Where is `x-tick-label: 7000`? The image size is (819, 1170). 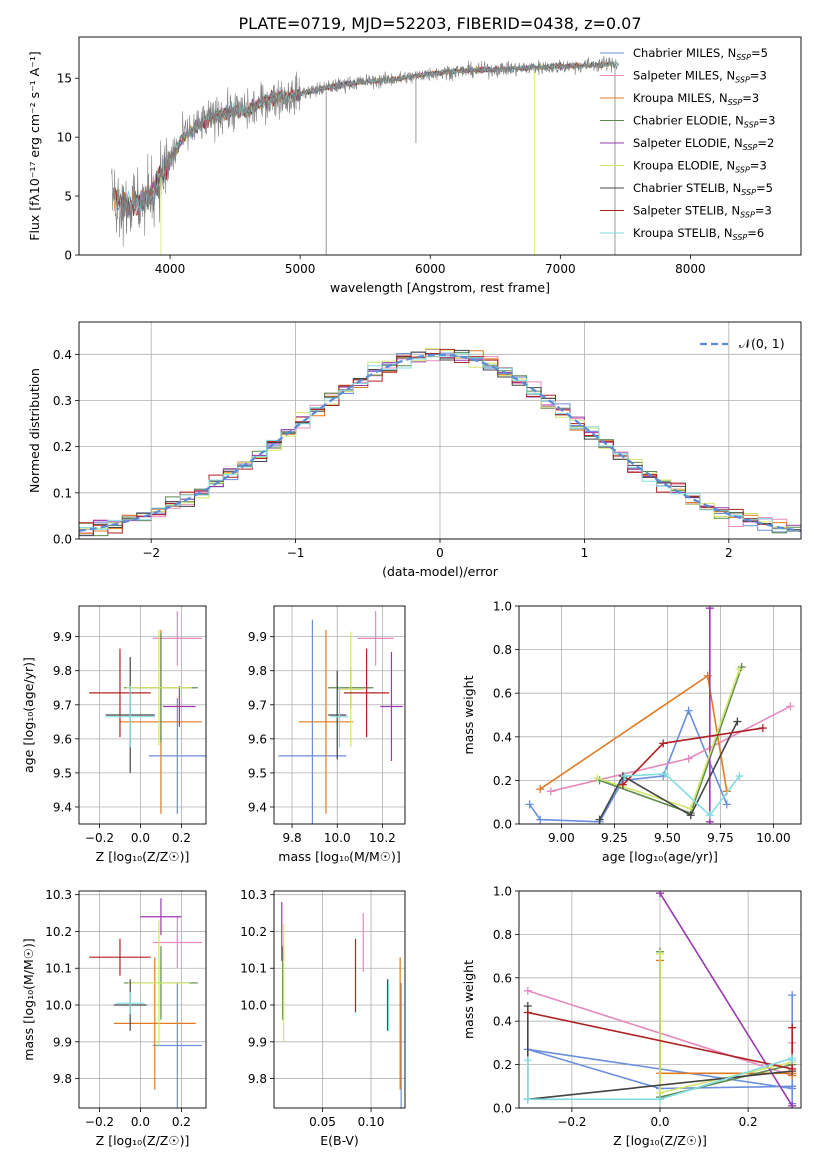
x-tick-label: 7000 is located at coordinates (560, 269).